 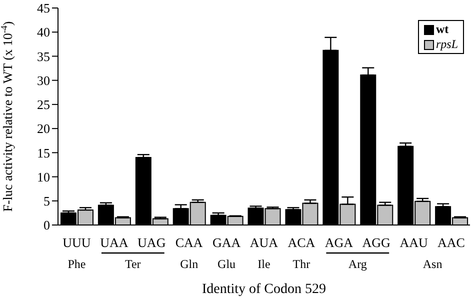 I want to click on x-tick-label: AAU, so click(x=414, y=242).